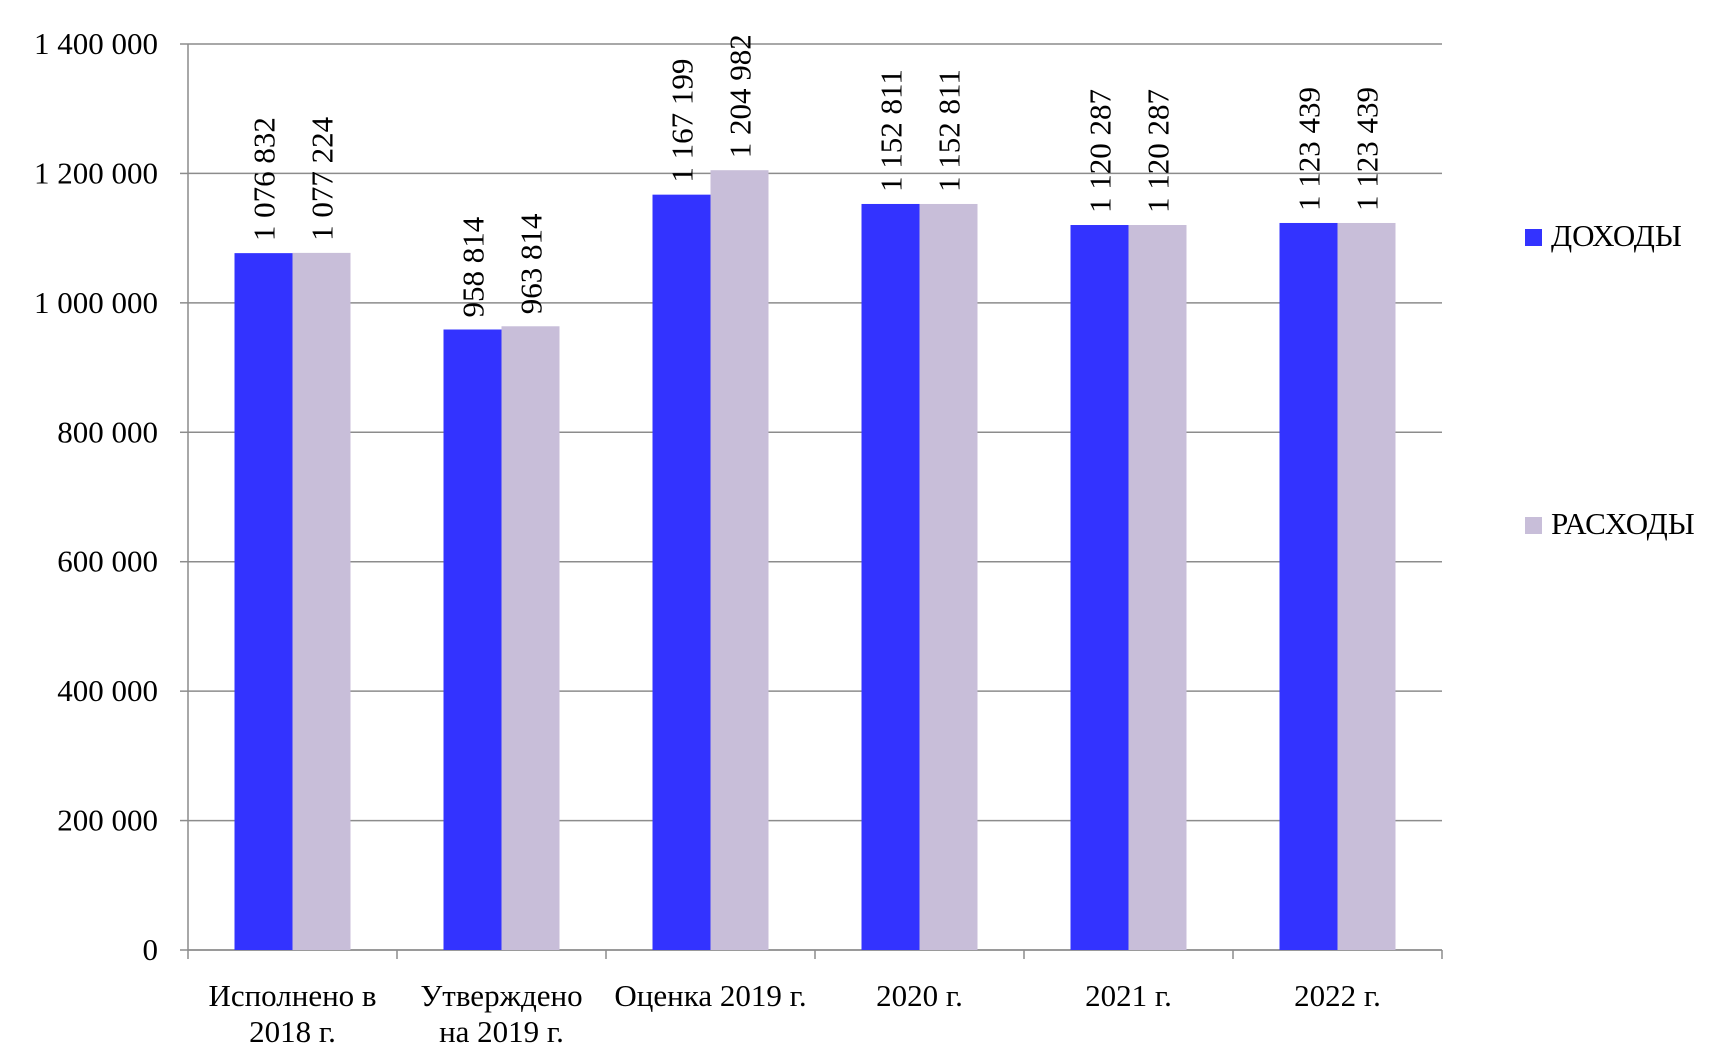  Describe the element at coordinates (96, 302) in the screenshot. I see `y-tick-label: 1 000 000` at that location.